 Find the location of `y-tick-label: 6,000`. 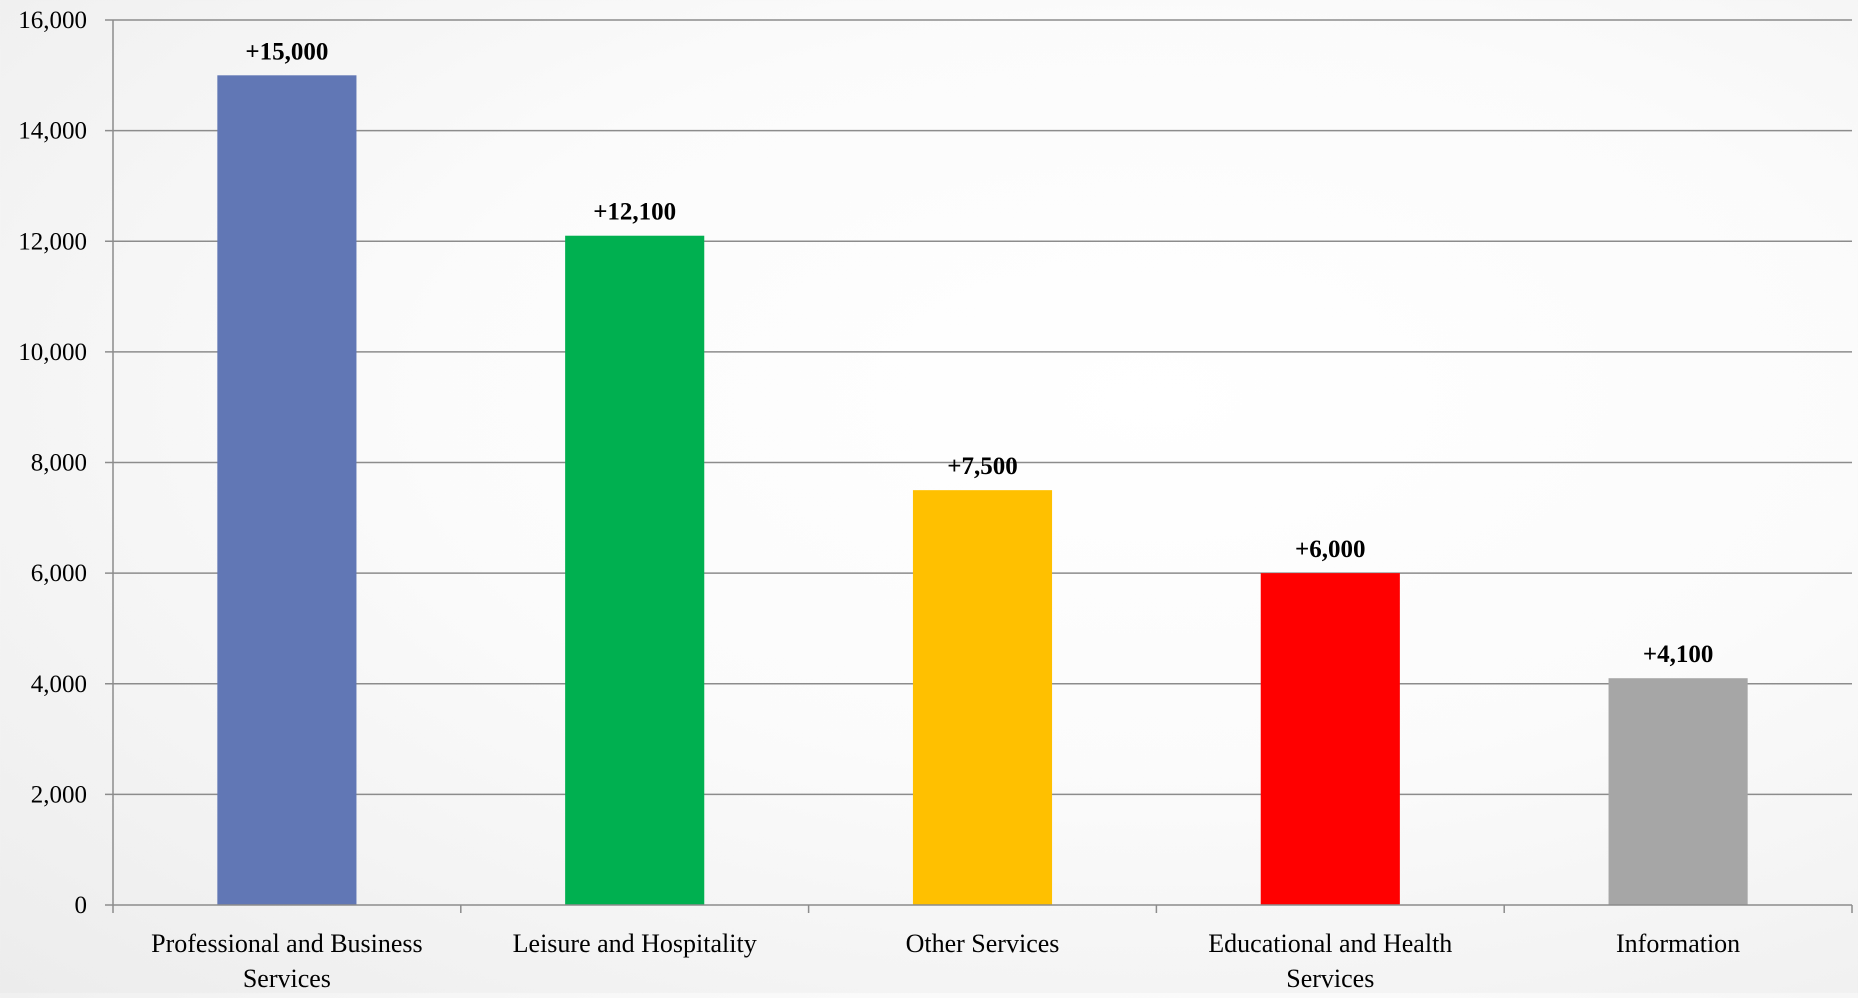

y-tick-label: 6,000 is located at coordinates (59, 573).